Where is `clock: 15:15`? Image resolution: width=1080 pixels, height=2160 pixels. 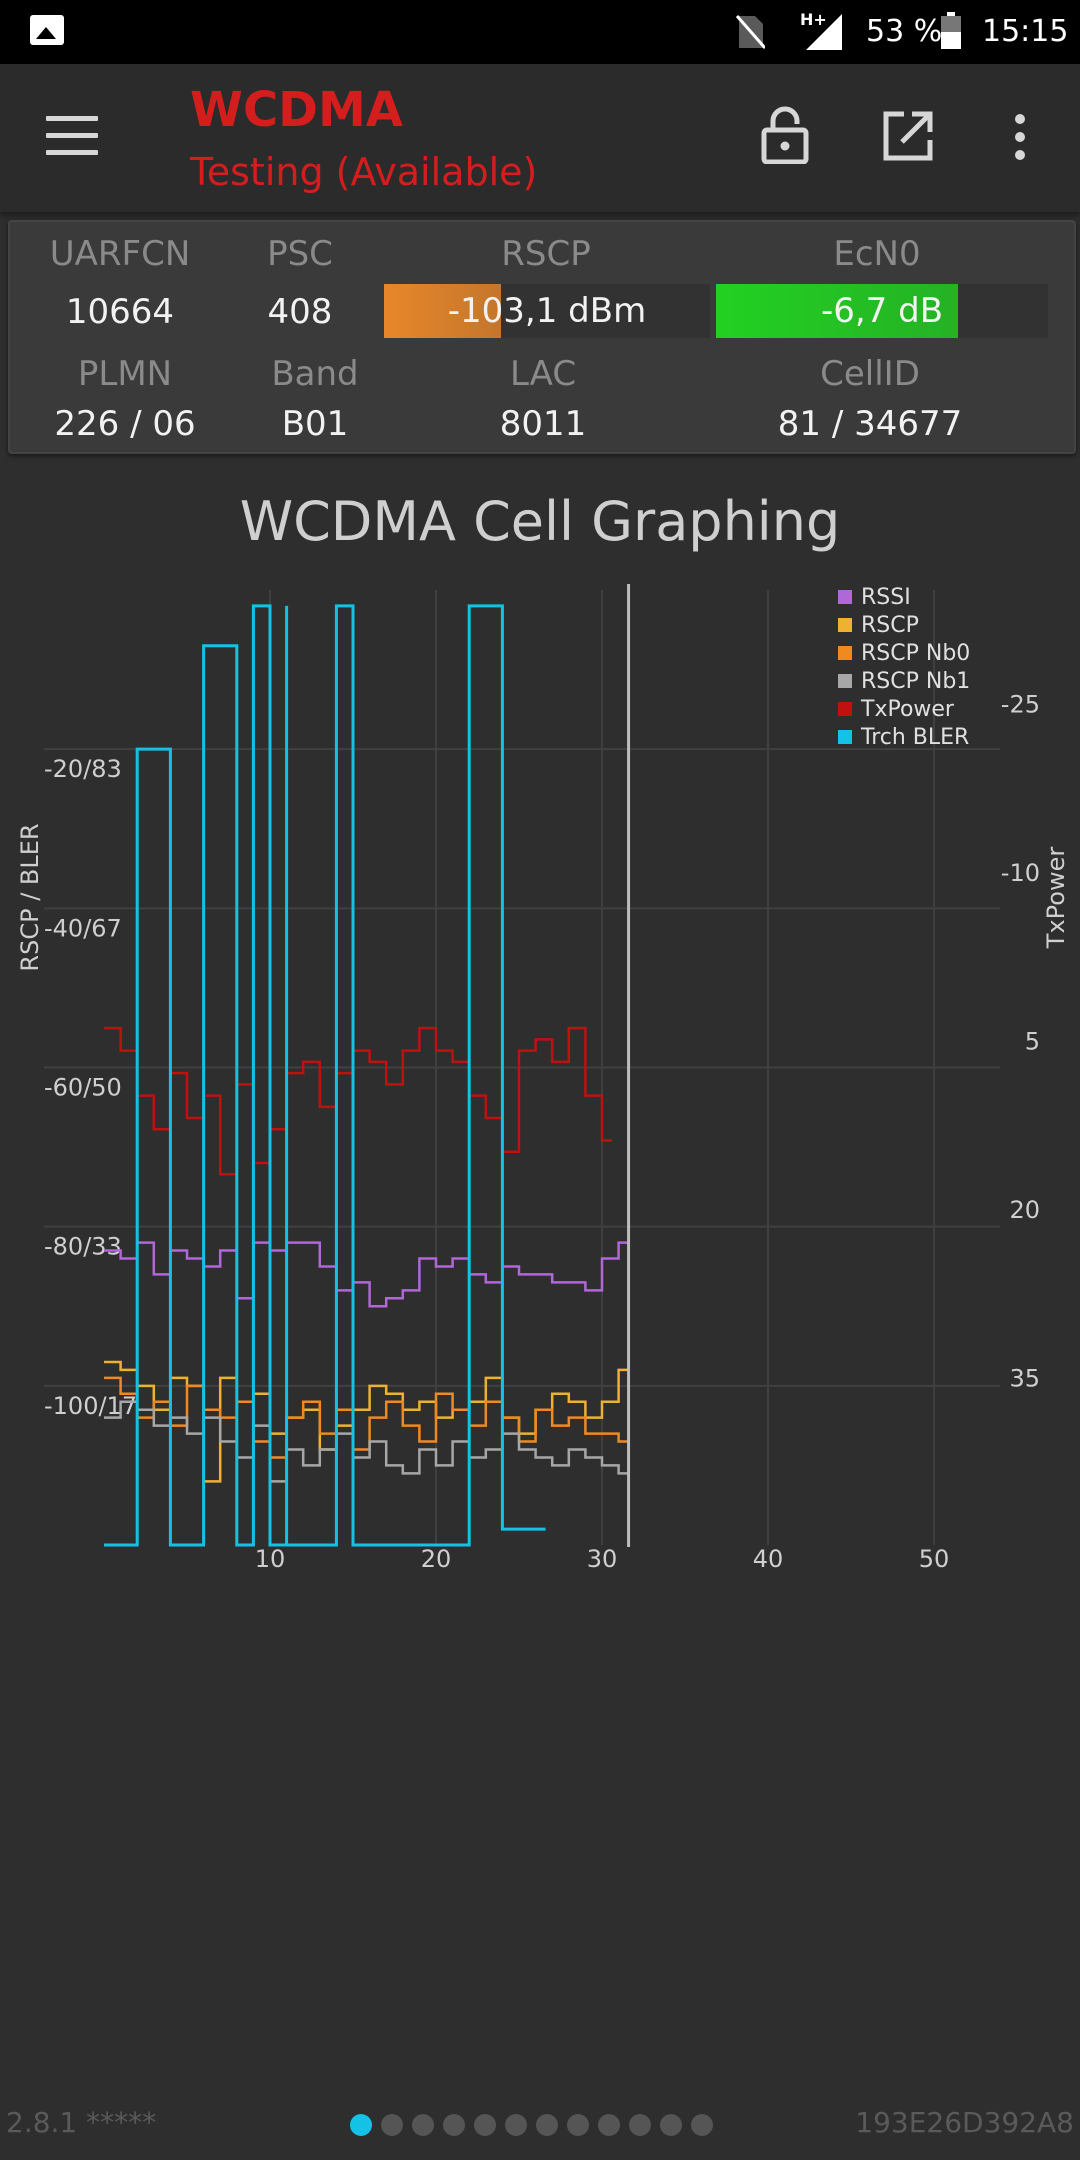 clock: 15:15 is located at coordinates (1025, 31).